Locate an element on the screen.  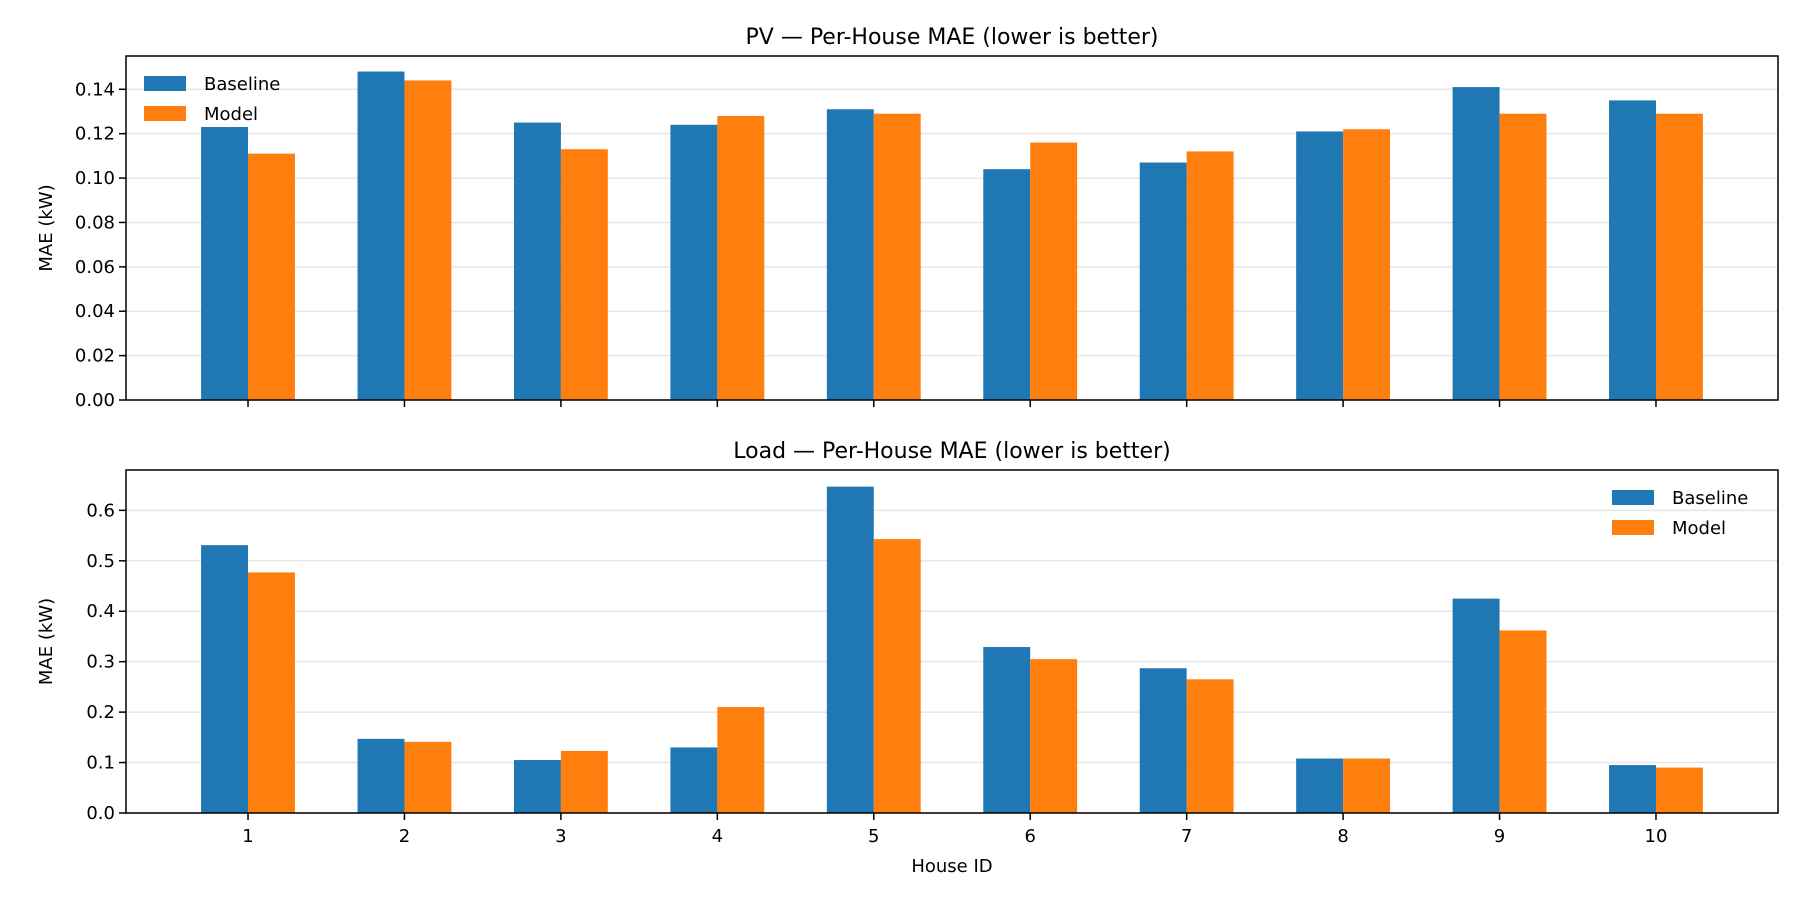
y-tick-label: 0.00 is located at coordinates (95, 400).